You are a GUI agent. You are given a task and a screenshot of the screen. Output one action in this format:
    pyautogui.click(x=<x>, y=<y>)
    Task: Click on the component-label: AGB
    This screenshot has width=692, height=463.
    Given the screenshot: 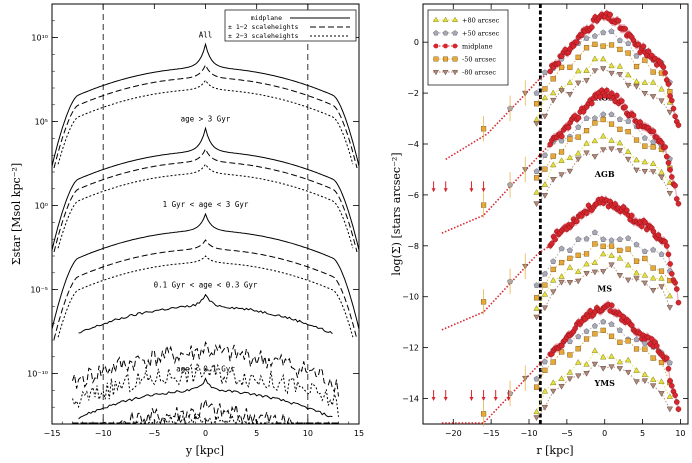 What is the action you would take?
    pyautogui.click(x=604, y=174)
    